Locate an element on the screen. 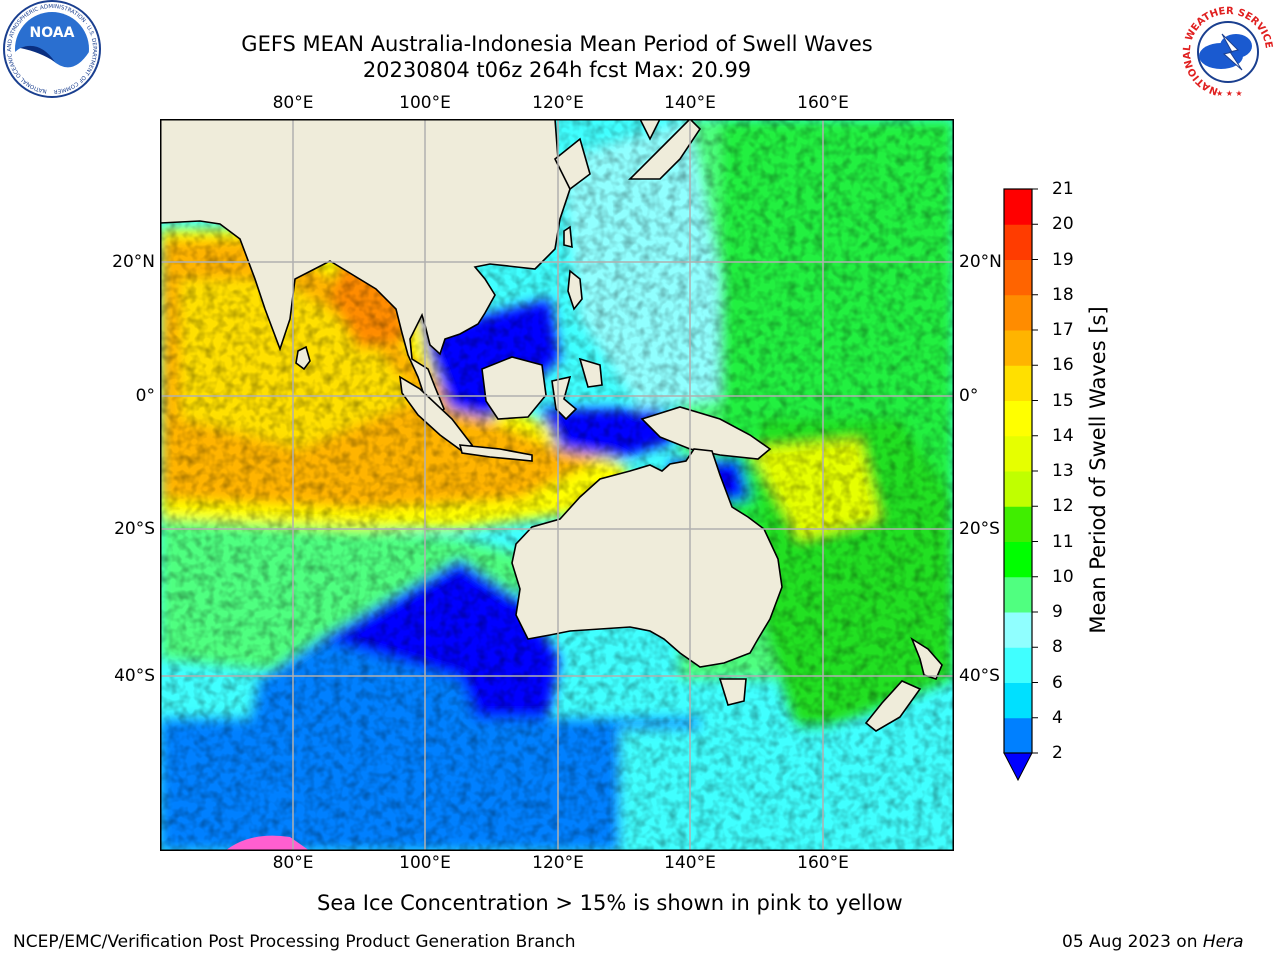 This screenshot has height=960, width=1280. x-tick-top: 160°E is located at coordinates (823, 103).